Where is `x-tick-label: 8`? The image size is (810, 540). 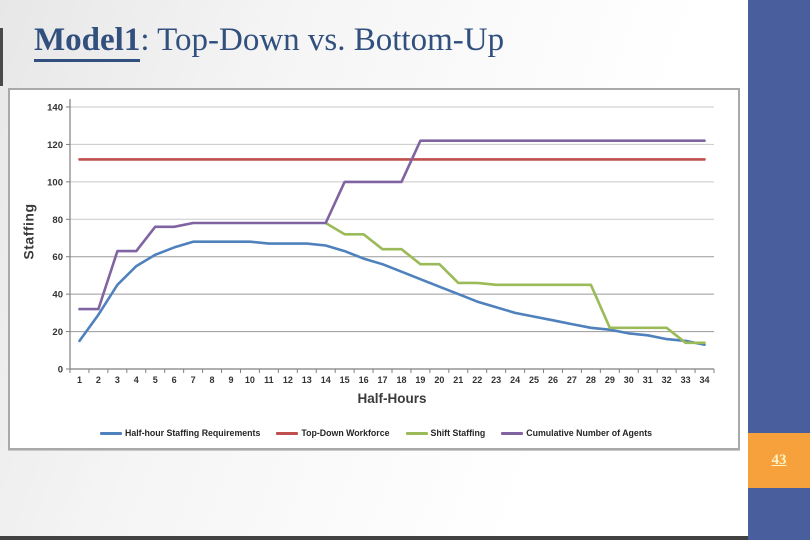
x-tick-label: 8 is located at coordinates (212, 380).